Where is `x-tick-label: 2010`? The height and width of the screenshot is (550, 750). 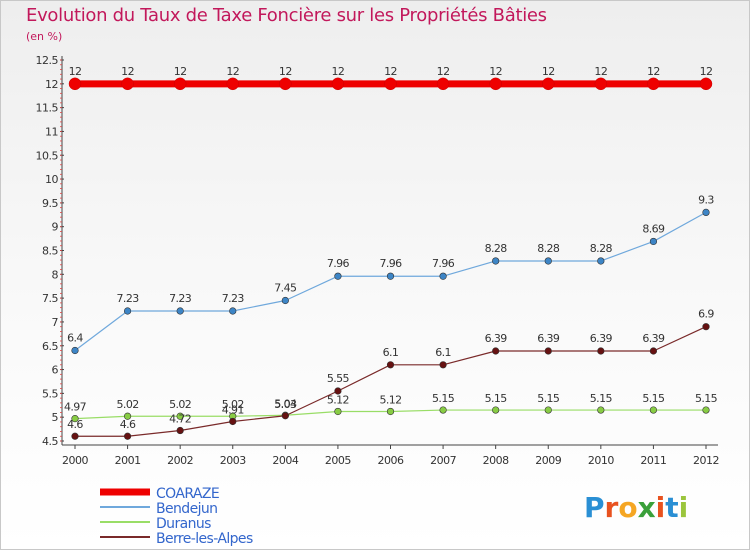
x-tick-label: 2010 is located at coordinates (601, 460).